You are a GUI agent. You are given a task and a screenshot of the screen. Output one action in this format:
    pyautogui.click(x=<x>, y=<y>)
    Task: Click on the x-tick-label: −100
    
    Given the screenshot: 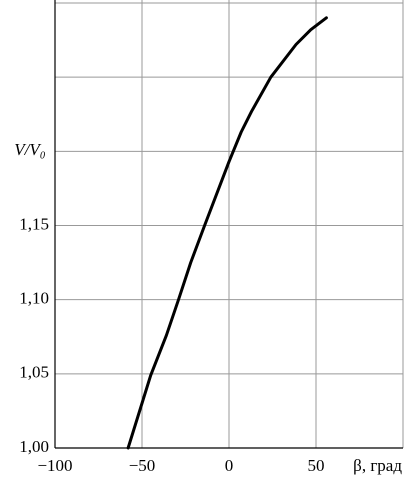 What is the action you would take?
    pyautogui.click(x=54, y=465)
    